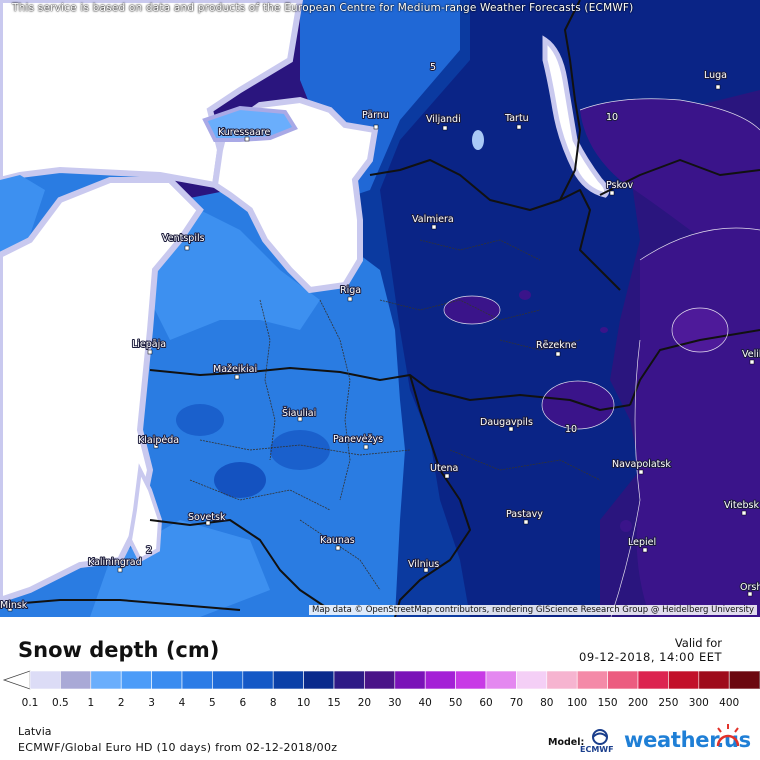 The image size is (760, 760). What do you see at coordinates (443, 119) in the screenshot?
I see `city-label: Viljandi` at bounding box center [443, 119].